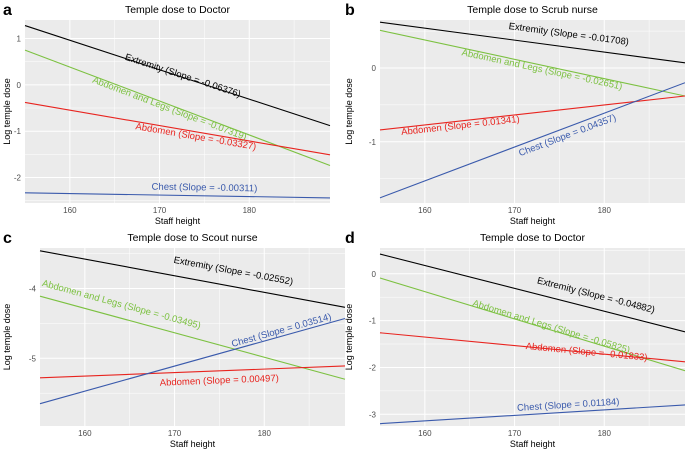  I want to click on series-label: Chest (Slope = -0.00311), so click(205, 188).